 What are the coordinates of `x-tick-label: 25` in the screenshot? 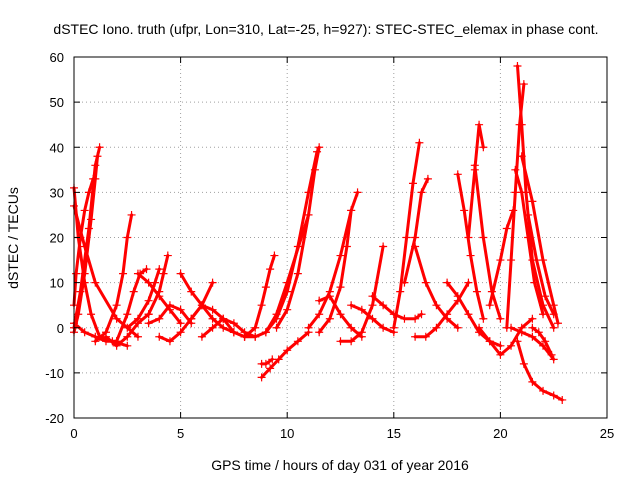 It's located at (607, 433).